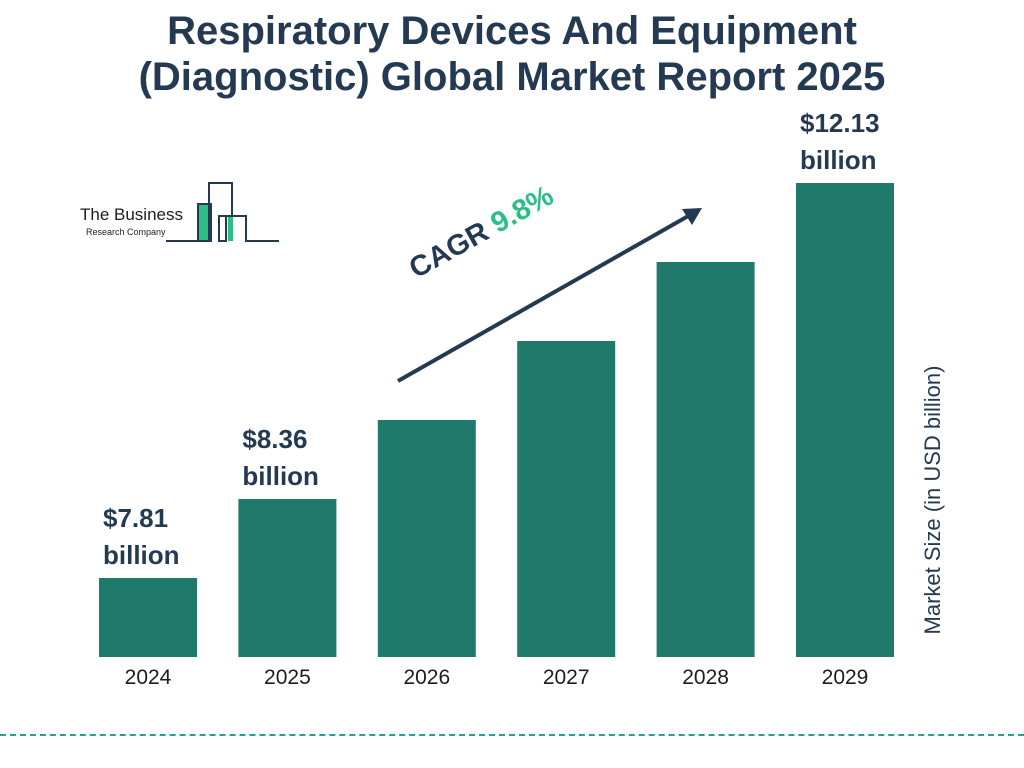 The image size is (1024, 768). I want to click on data-label-amount: $8.36, so click(275, 439).